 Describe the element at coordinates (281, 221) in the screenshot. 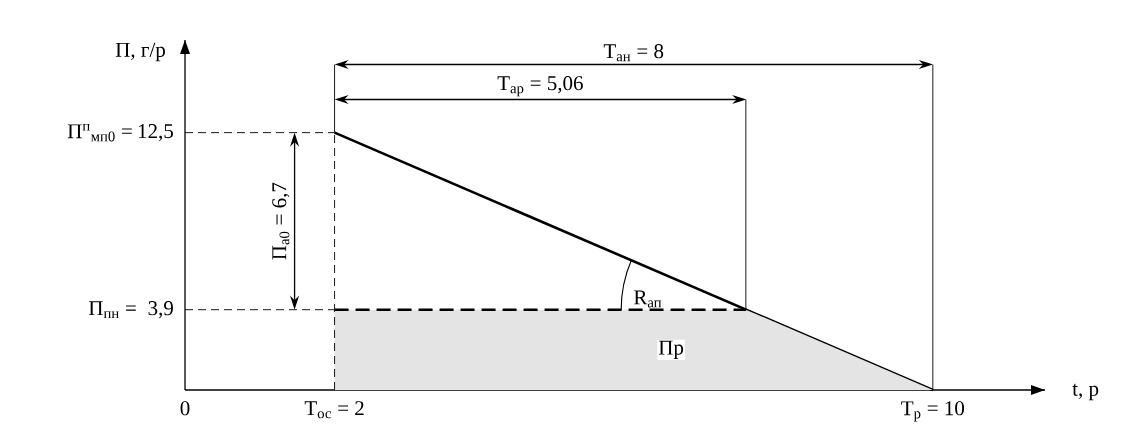

I see `annotation: П$_{а0}$ = 6,7` at that location.